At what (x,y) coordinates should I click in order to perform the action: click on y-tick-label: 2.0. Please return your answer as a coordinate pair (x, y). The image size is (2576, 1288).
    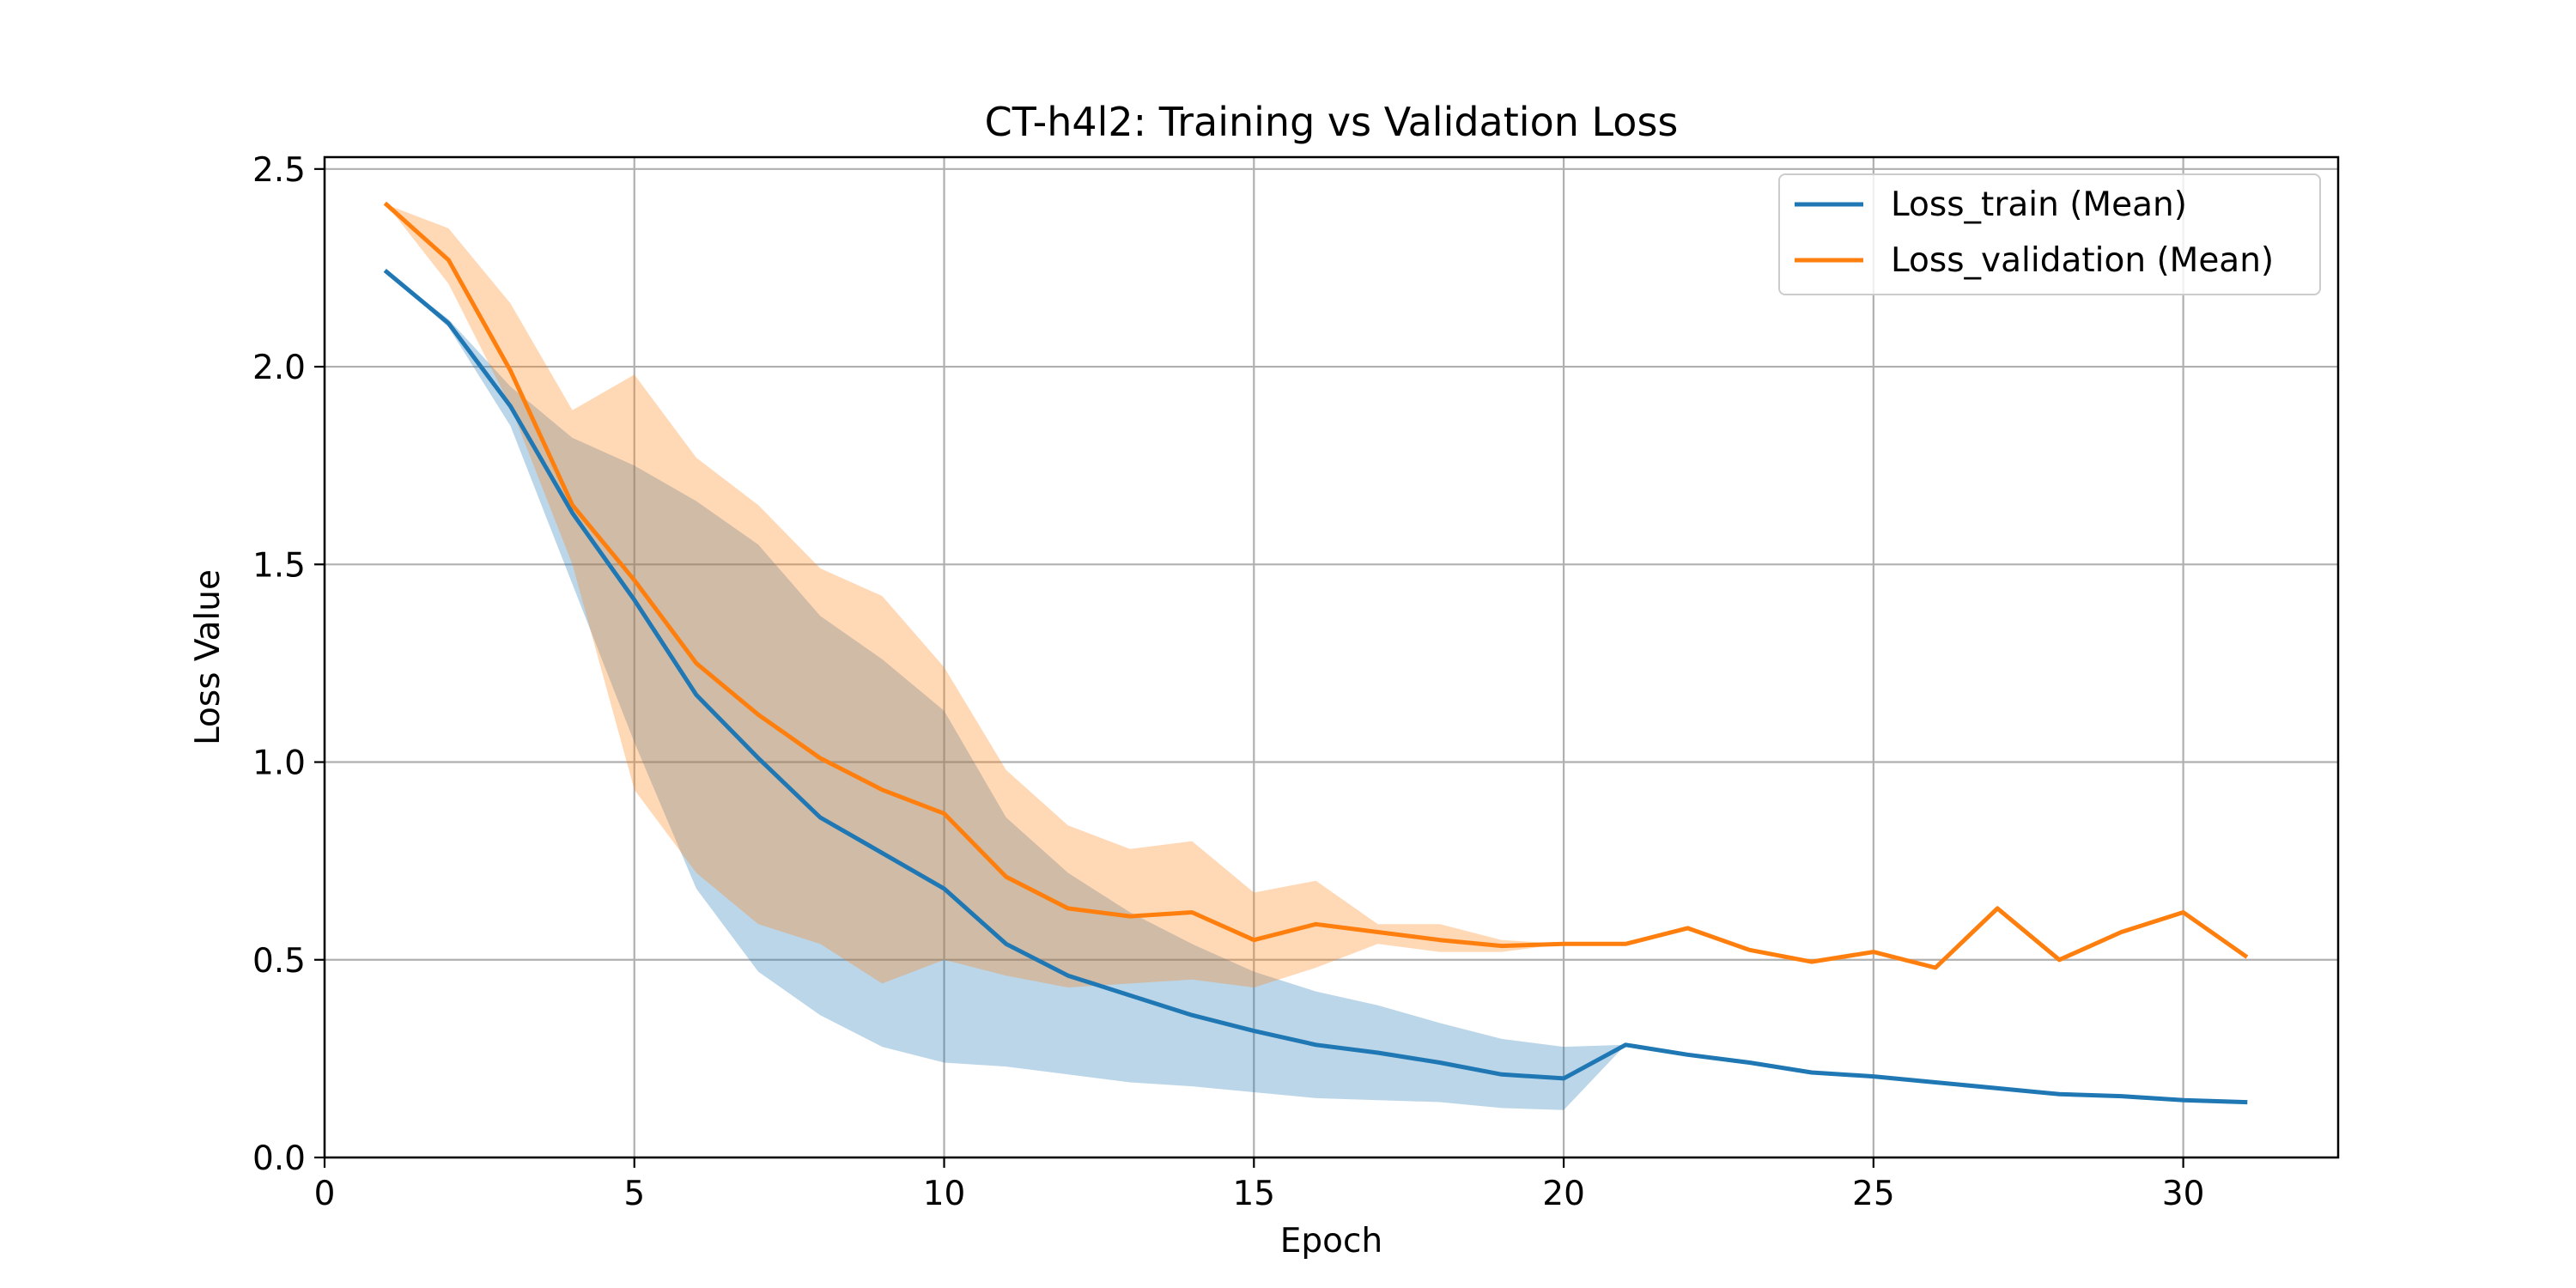
    Looking at the image, I should click on (279, 368).